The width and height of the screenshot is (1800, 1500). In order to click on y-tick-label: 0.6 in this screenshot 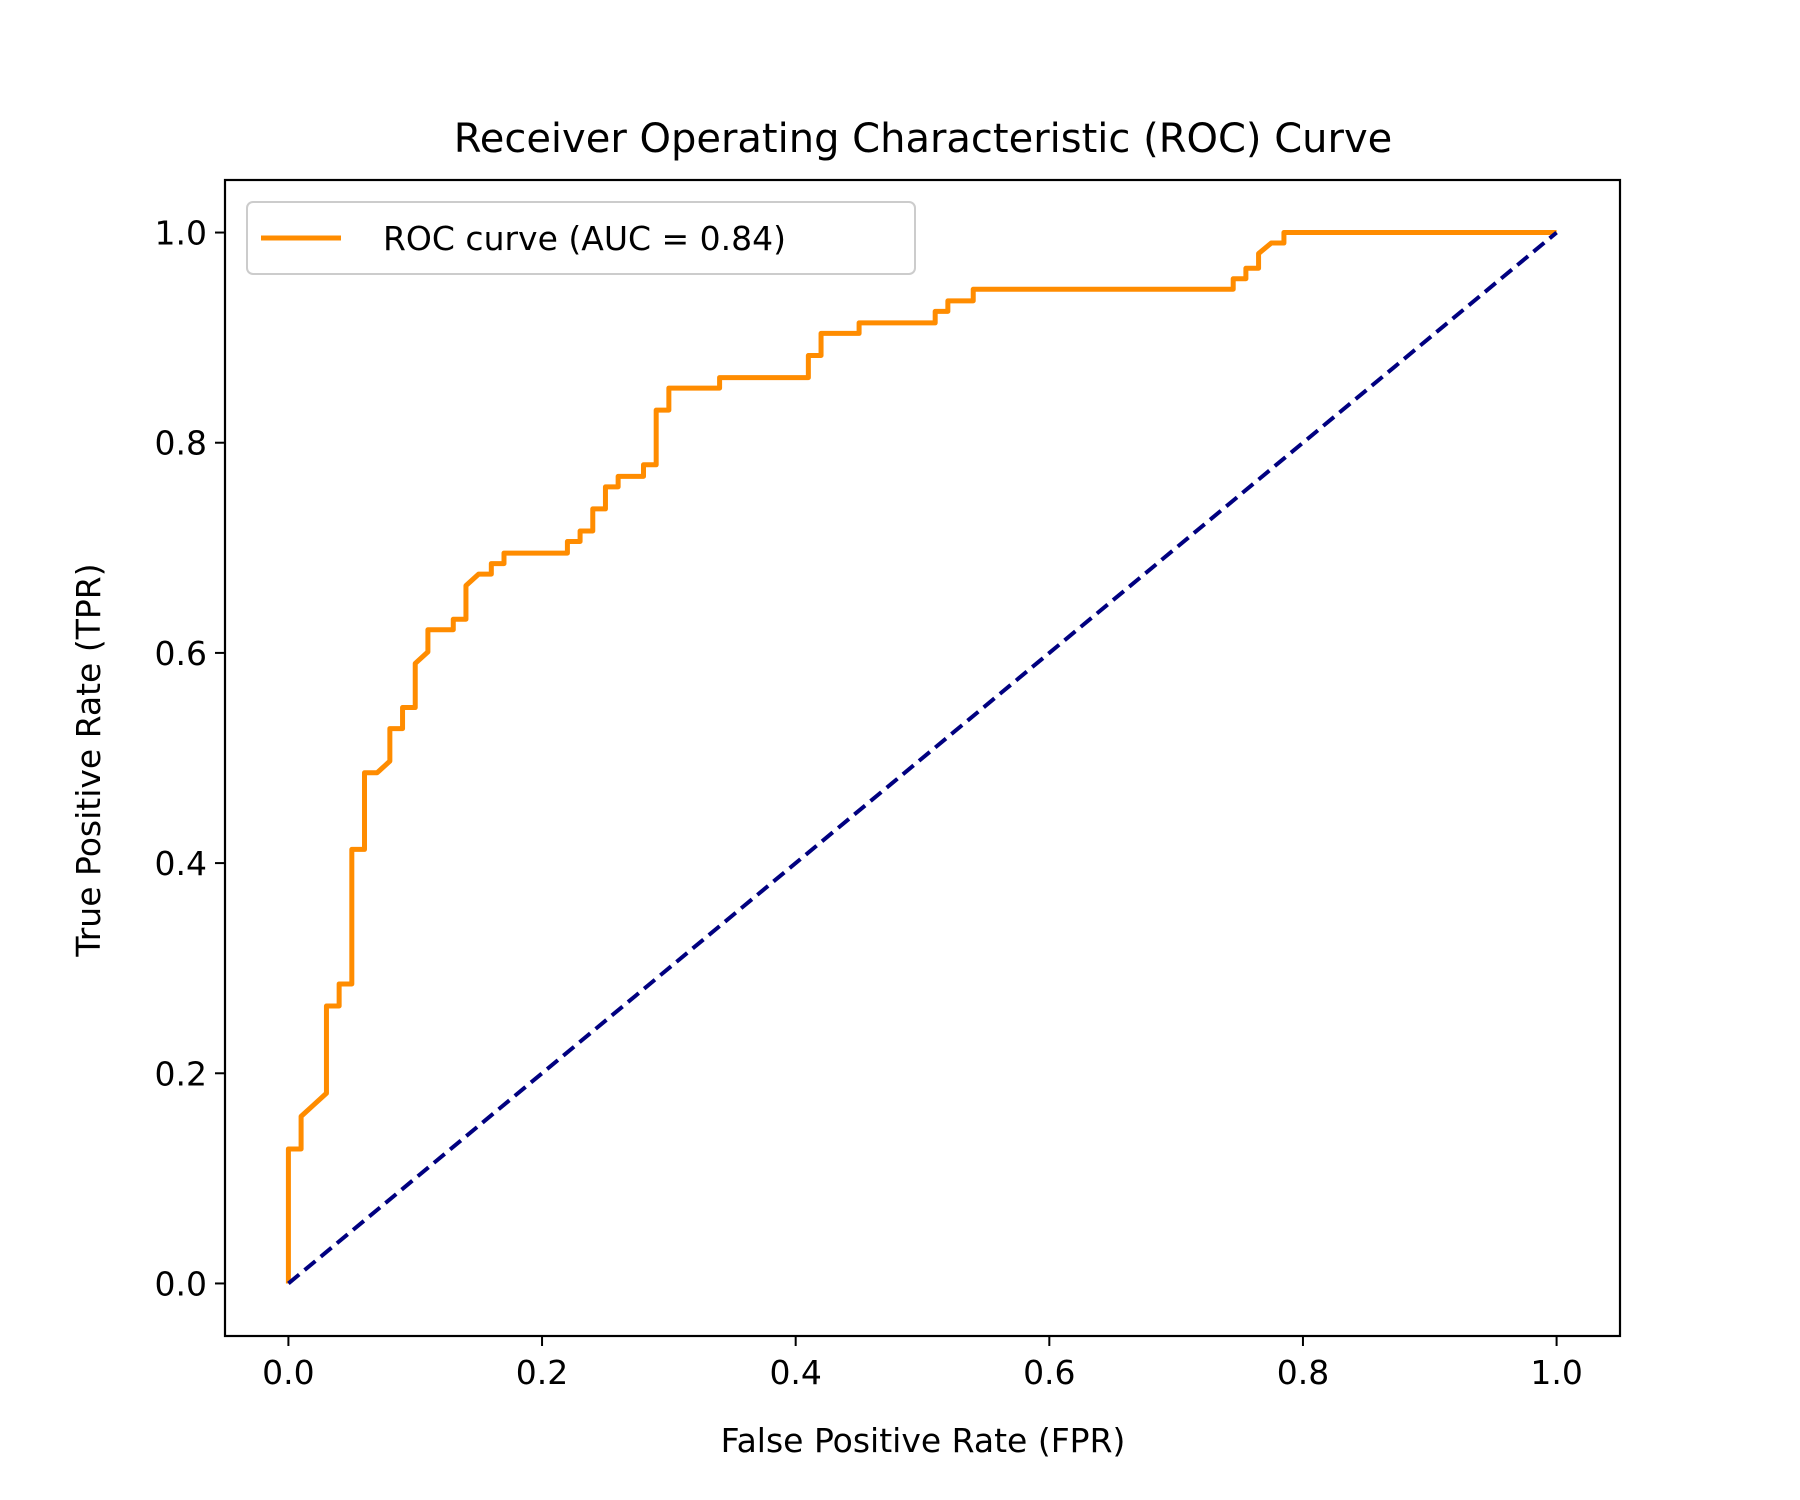, I will do `click(181, 653)`.